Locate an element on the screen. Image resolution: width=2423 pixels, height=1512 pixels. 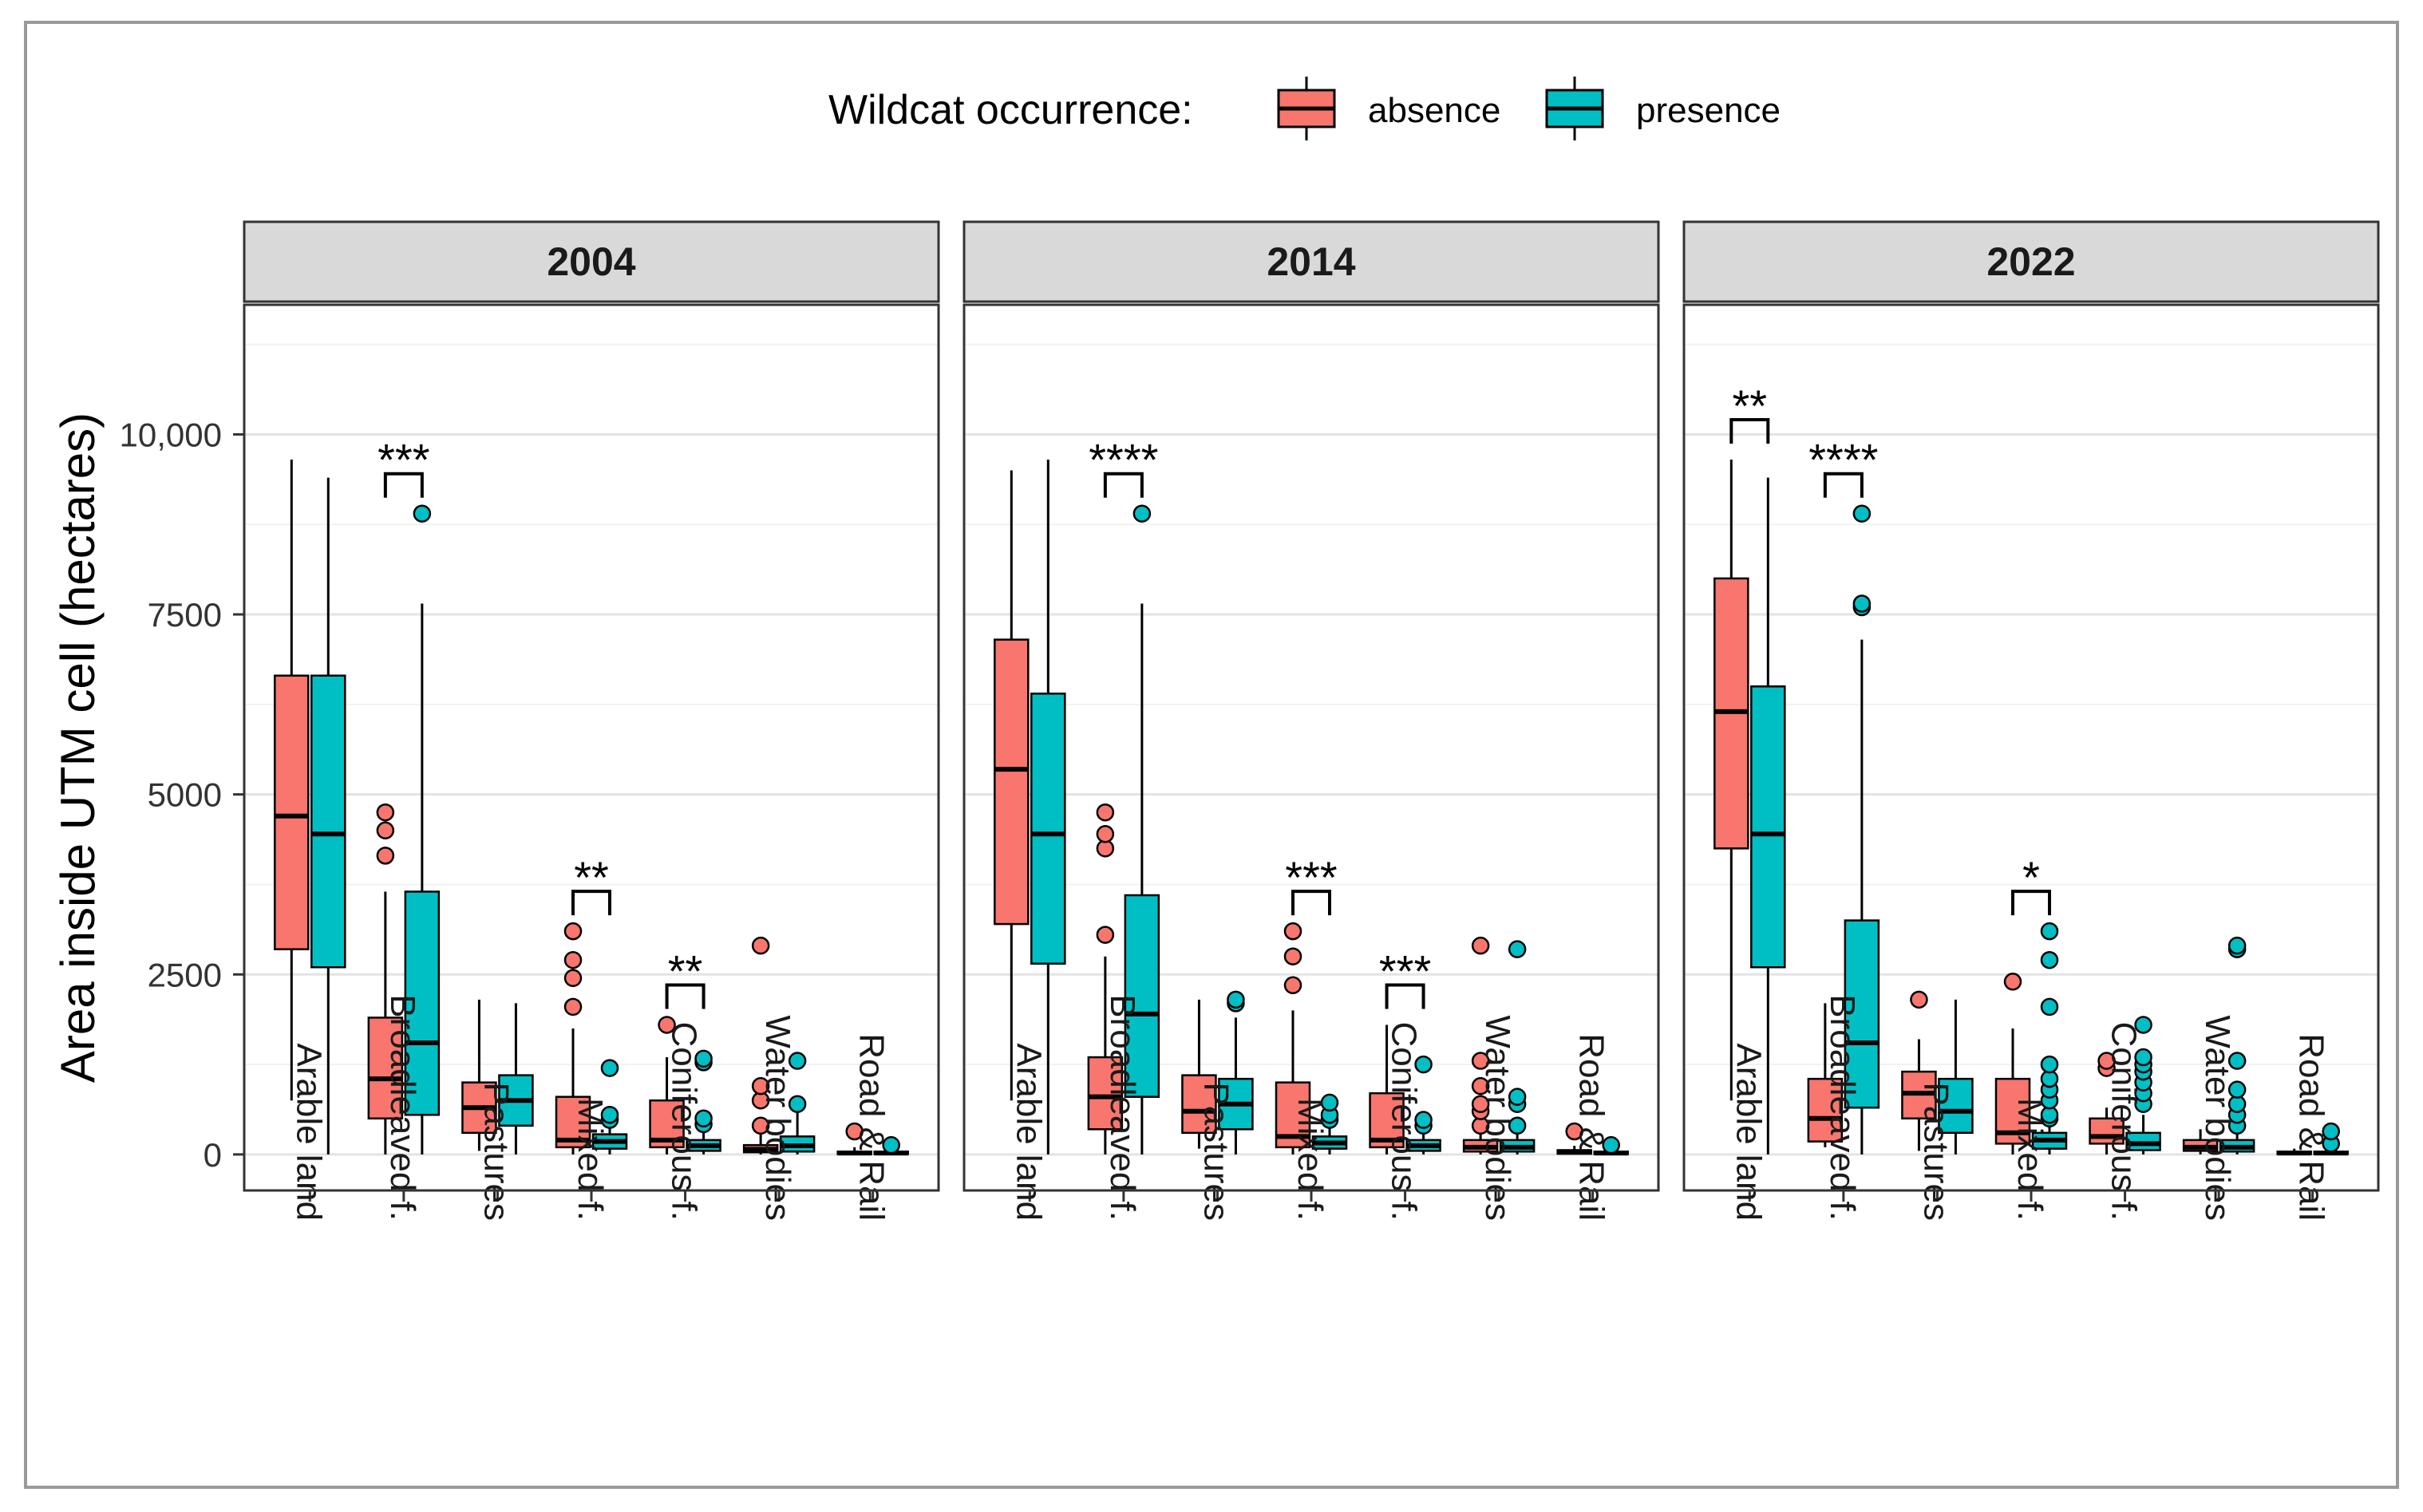
group-Mixed f.: * is located at coordinates (2031, 1004).